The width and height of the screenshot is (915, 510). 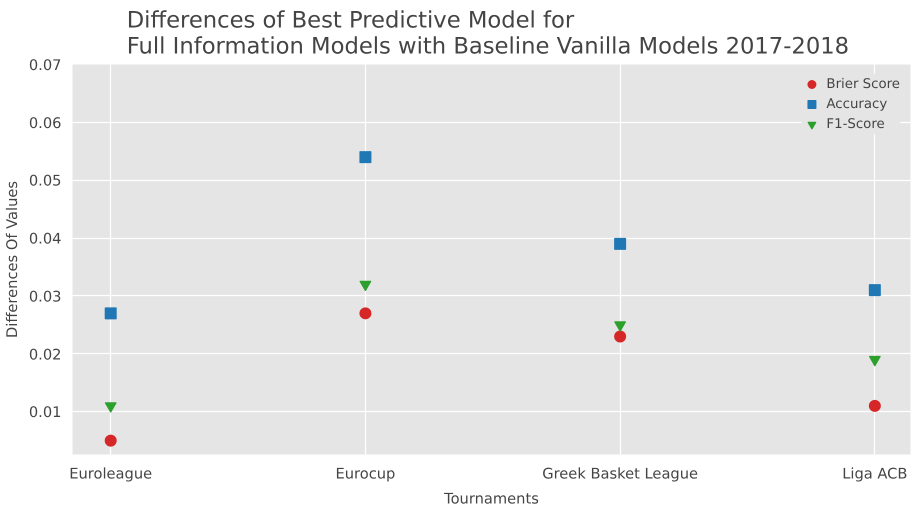 What do you see at coordinates (857, 104) in the screenshot?
I see `legend-label: Accuracy` at bounding box center [857, 104].